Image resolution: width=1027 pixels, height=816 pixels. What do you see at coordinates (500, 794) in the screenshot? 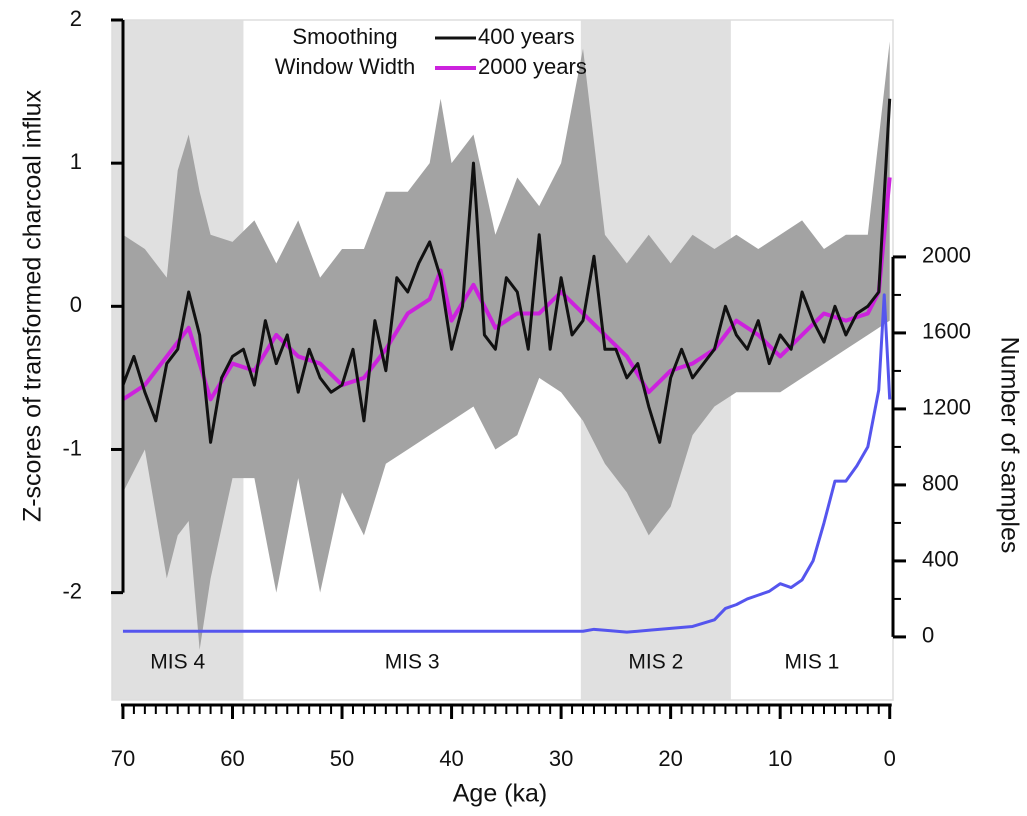
I see `x-axis-label: Age (ka)` at bounding box center [500, 794].